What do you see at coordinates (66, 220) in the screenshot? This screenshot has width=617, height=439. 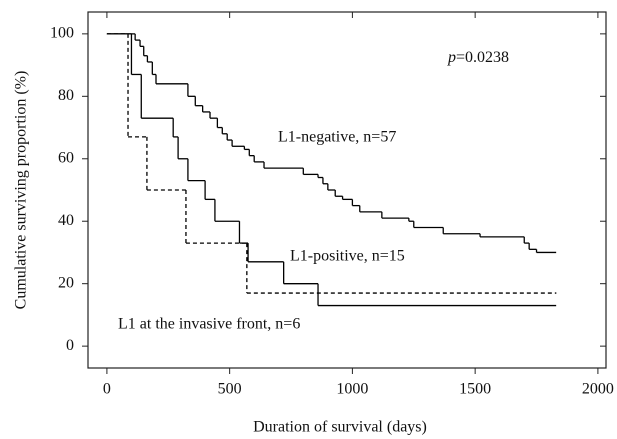 I see `y-tick-label: 40` at bounding box center [66, 220].